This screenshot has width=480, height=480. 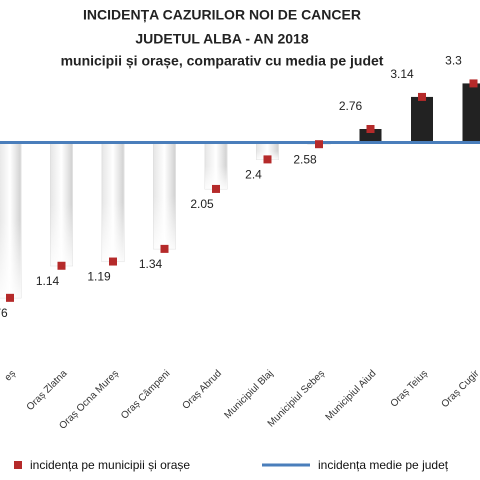 I want to click on value-label: 1.19, so click(x=99, y=277).